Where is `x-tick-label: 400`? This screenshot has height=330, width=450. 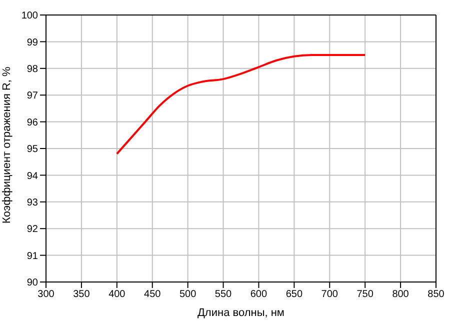
x-tick-label: 400 is located at coordinates (117, 294).